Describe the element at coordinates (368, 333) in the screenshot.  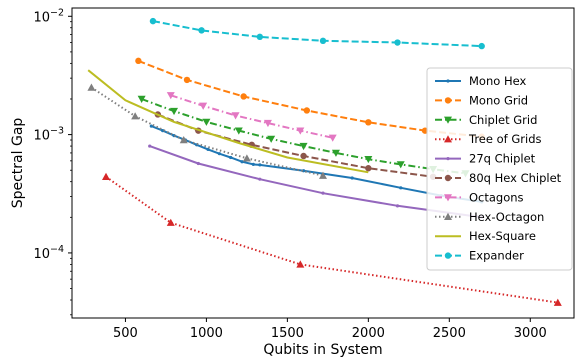
I see `x-tick-label: 2000` at that location.